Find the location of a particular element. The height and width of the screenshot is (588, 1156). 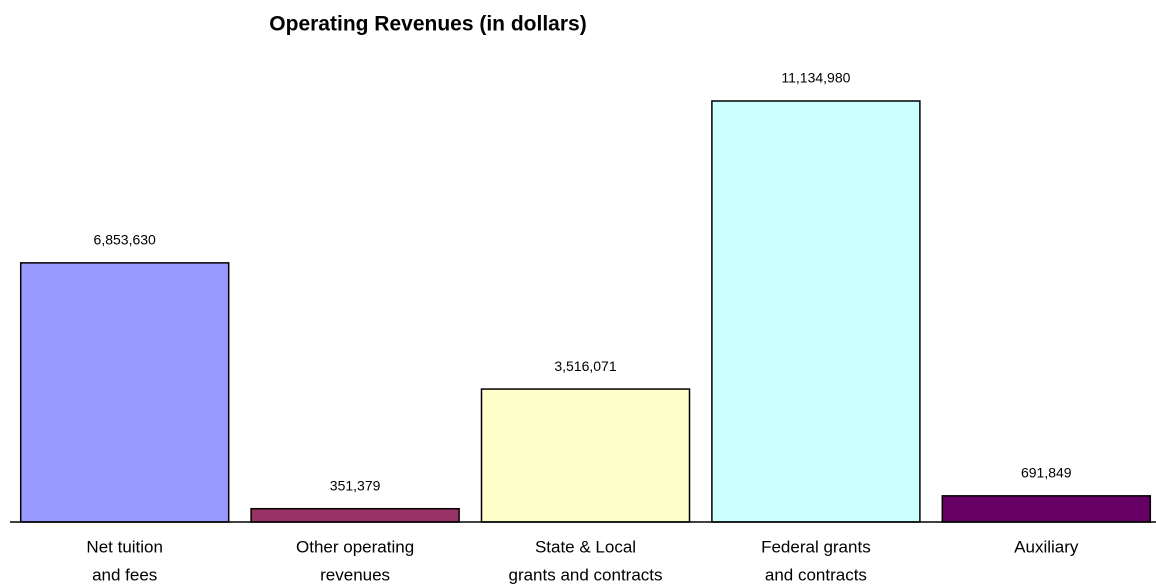

x-tick-label: Other operating is located at coordinates (355, 546).